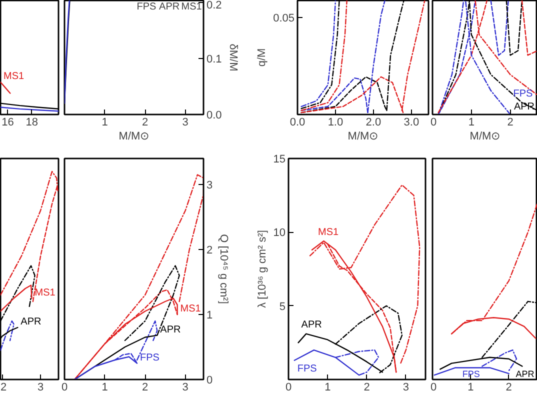 The image size is (537, 393). Describe the element at coordinates (298, 122) in the screenshot. I see `x-tick-label: 0.0` at that location.